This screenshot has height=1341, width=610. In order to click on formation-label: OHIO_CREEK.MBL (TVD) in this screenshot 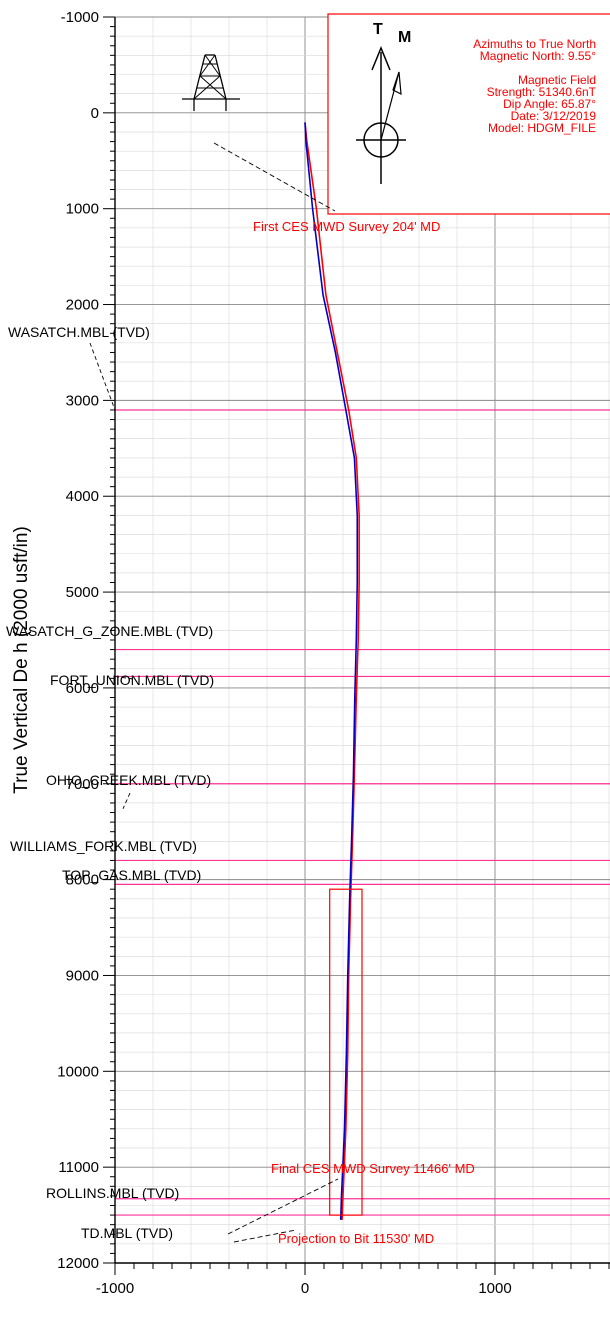, I will do `click(128, 780)`.